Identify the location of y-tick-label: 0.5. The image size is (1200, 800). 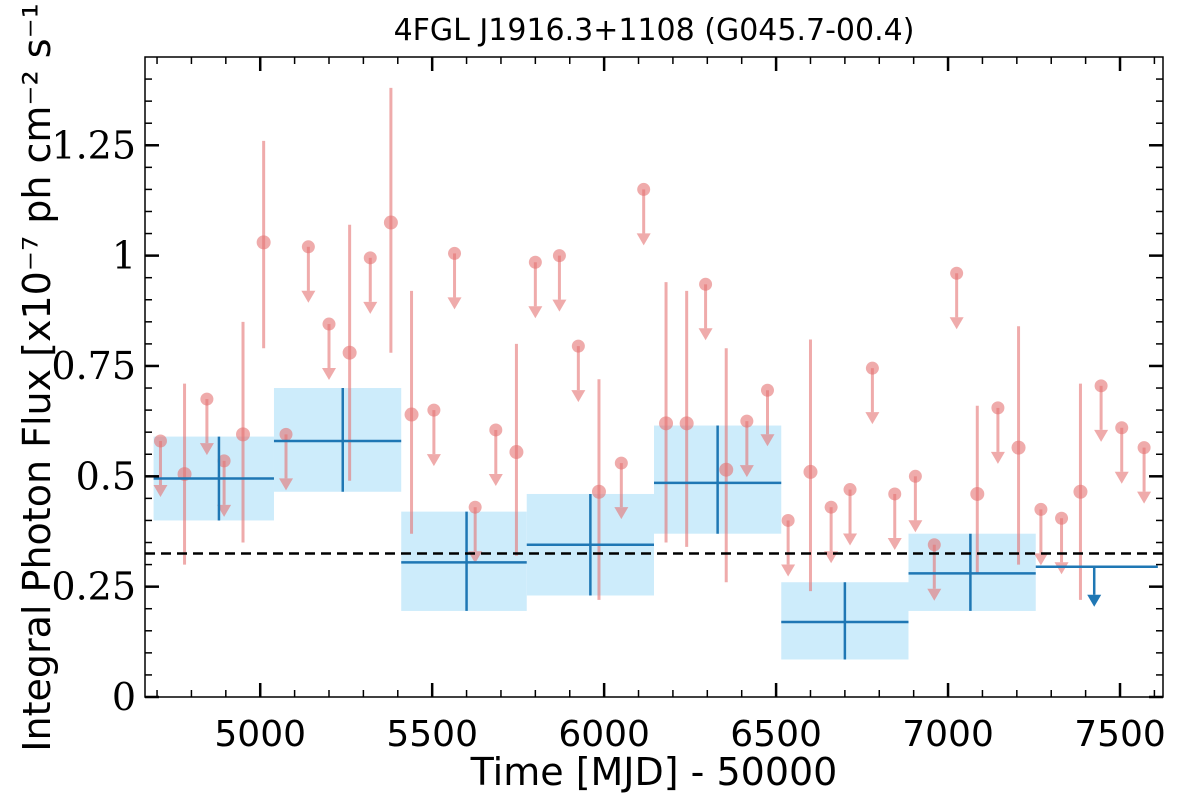
(106, 476).